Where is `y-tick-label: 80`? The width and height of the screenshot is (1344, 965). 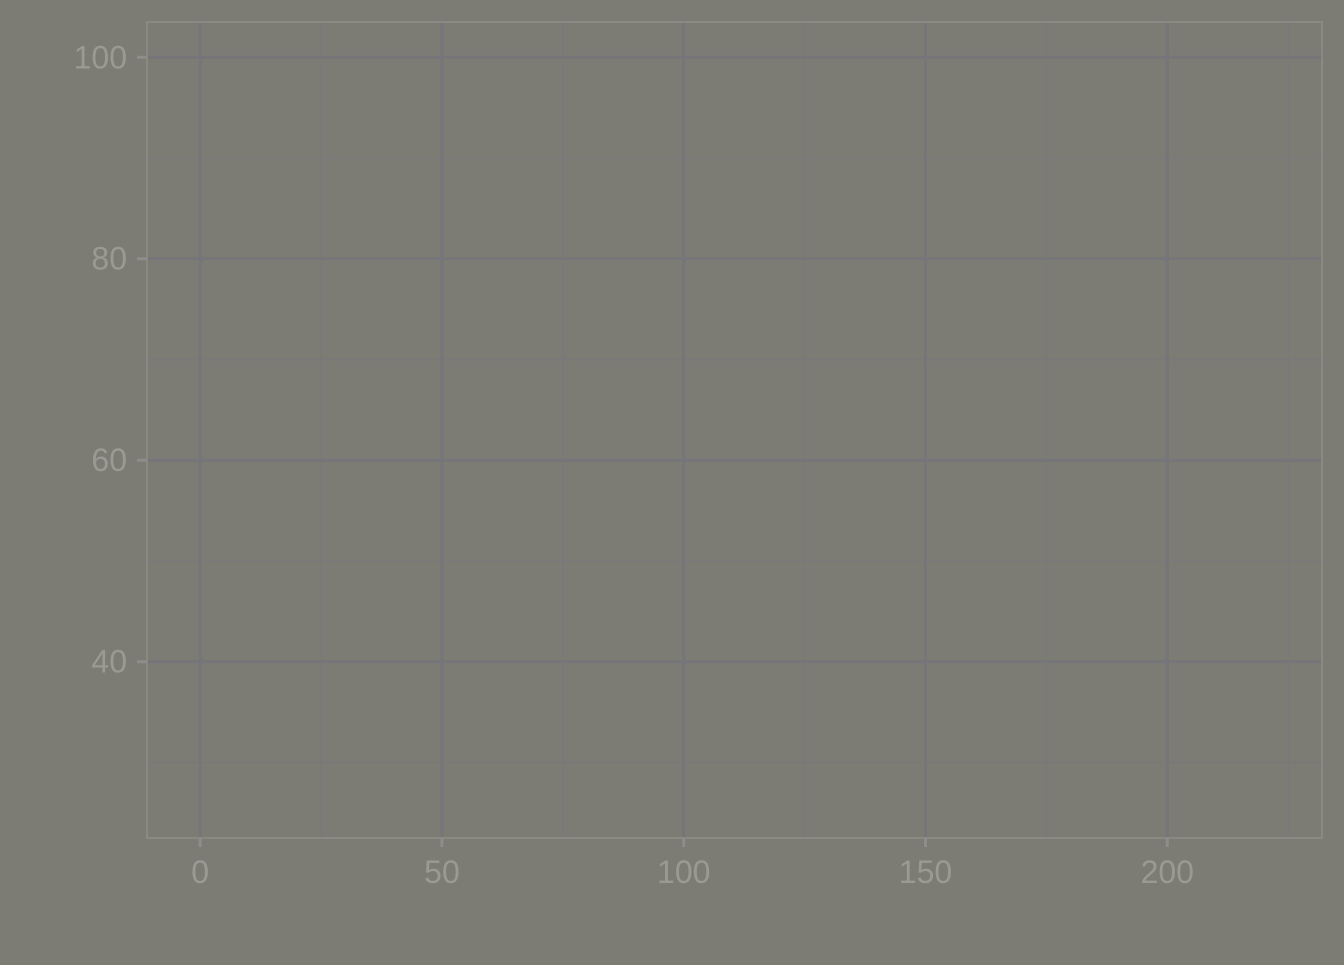
y-tick-label: 80 is located at coordinates (109, 259).